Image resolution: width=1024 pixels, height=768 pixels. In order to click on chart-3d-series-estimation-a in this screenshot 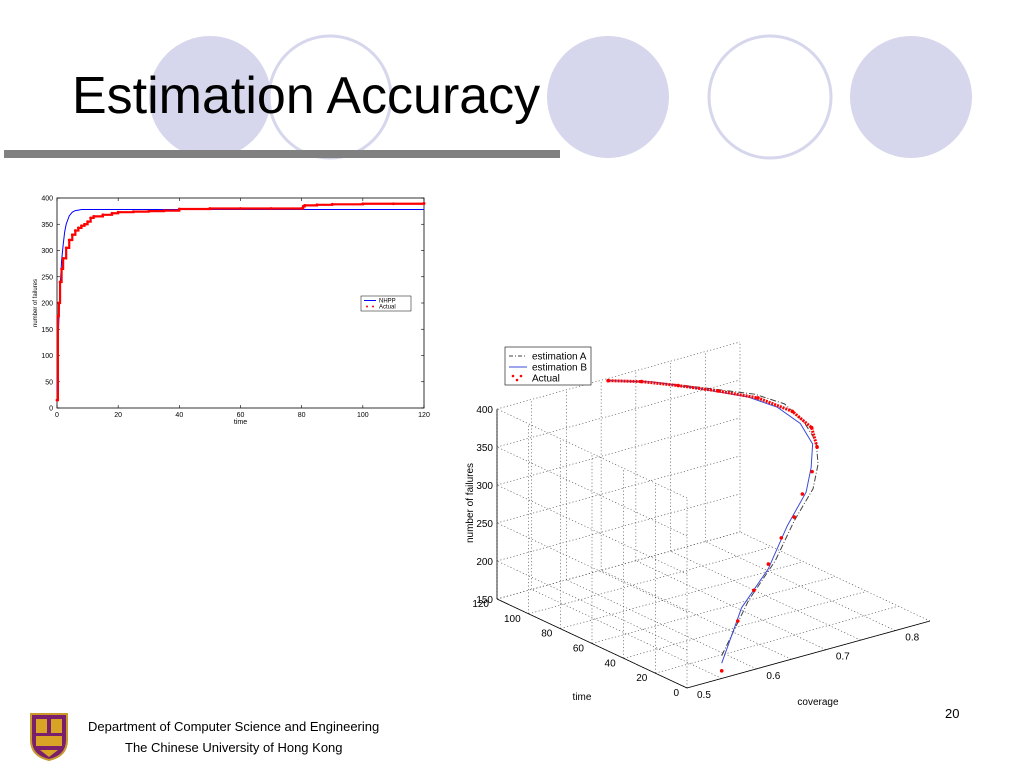, I will do `click(713, 518)`.